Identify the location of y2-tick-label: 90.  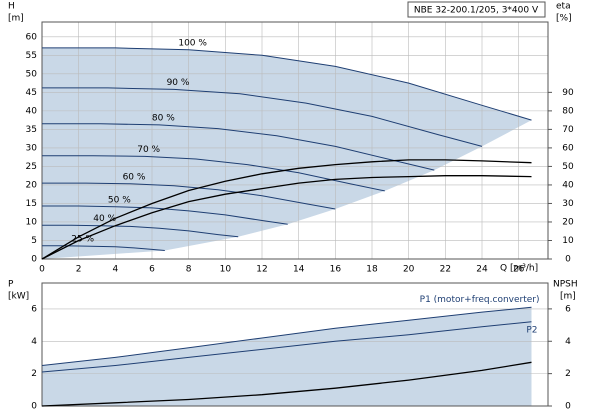
(568, 93).